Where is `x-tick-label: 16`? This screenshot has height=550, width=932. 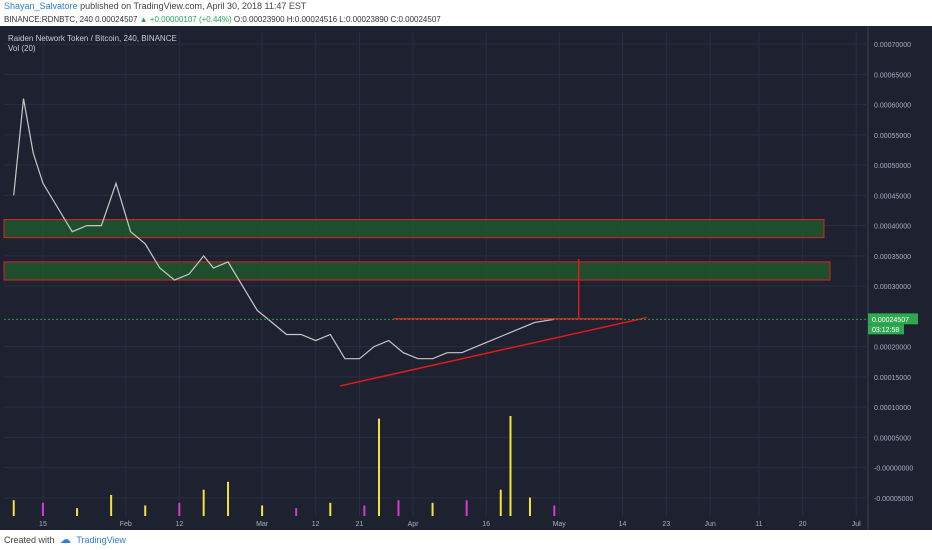
x-tick-label: 16 is located at coordinates (486, 524).